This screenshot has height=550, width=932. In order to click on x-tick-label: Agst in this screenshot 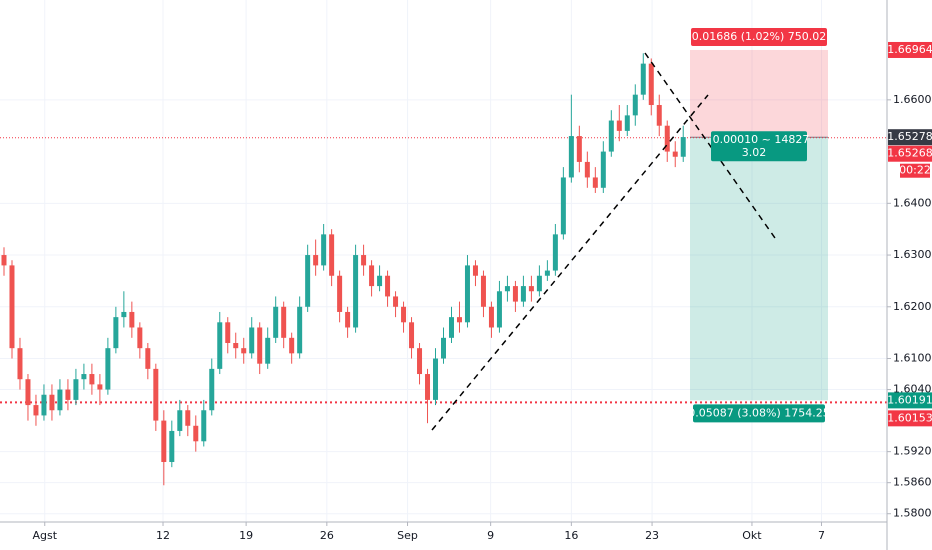, I will do `click(44, 535)`.